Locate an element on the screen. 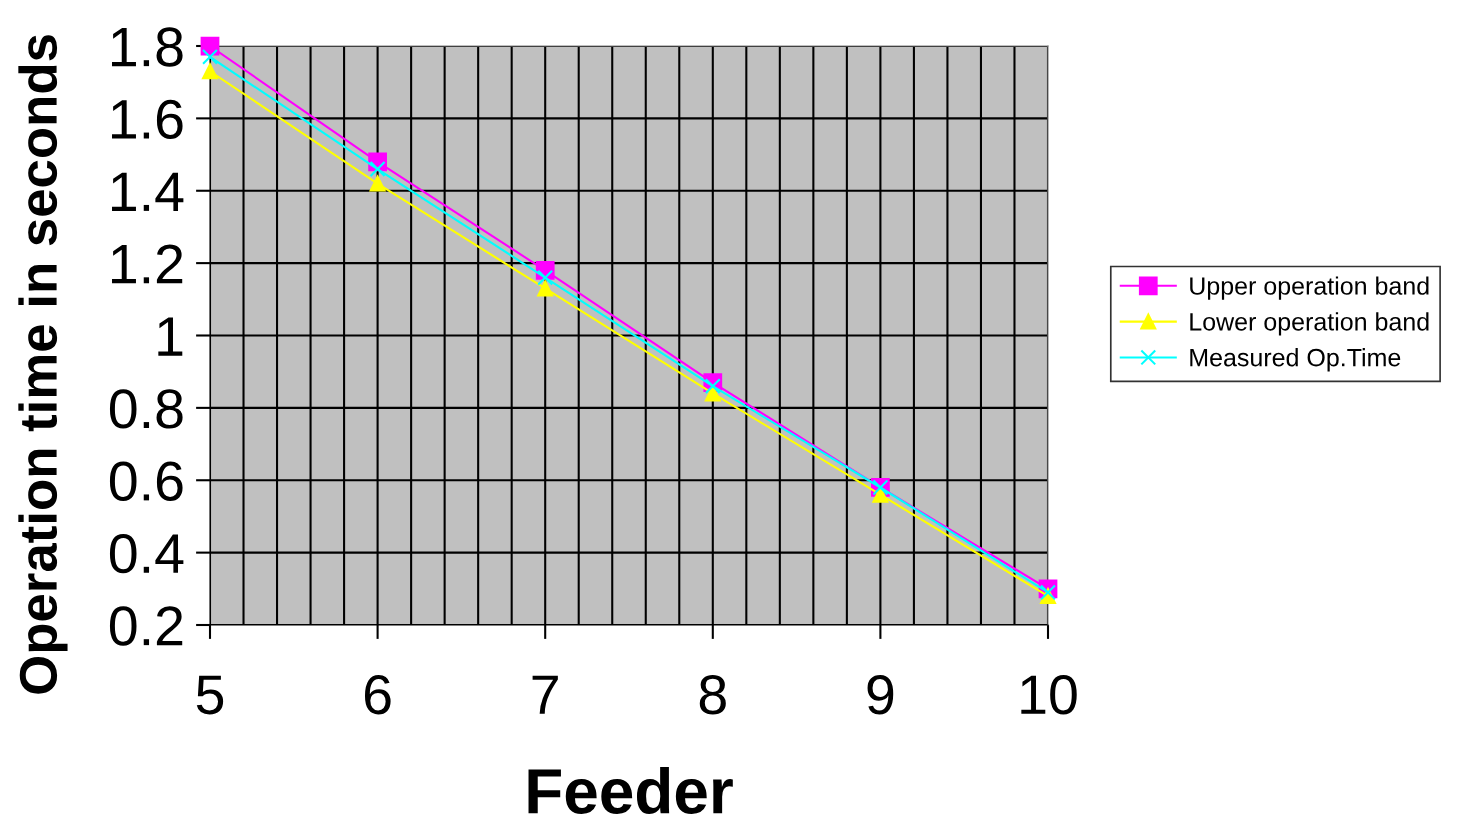 The image size is (1466, 834). x-tick-label: 8 is located at coordinates (712, 695).